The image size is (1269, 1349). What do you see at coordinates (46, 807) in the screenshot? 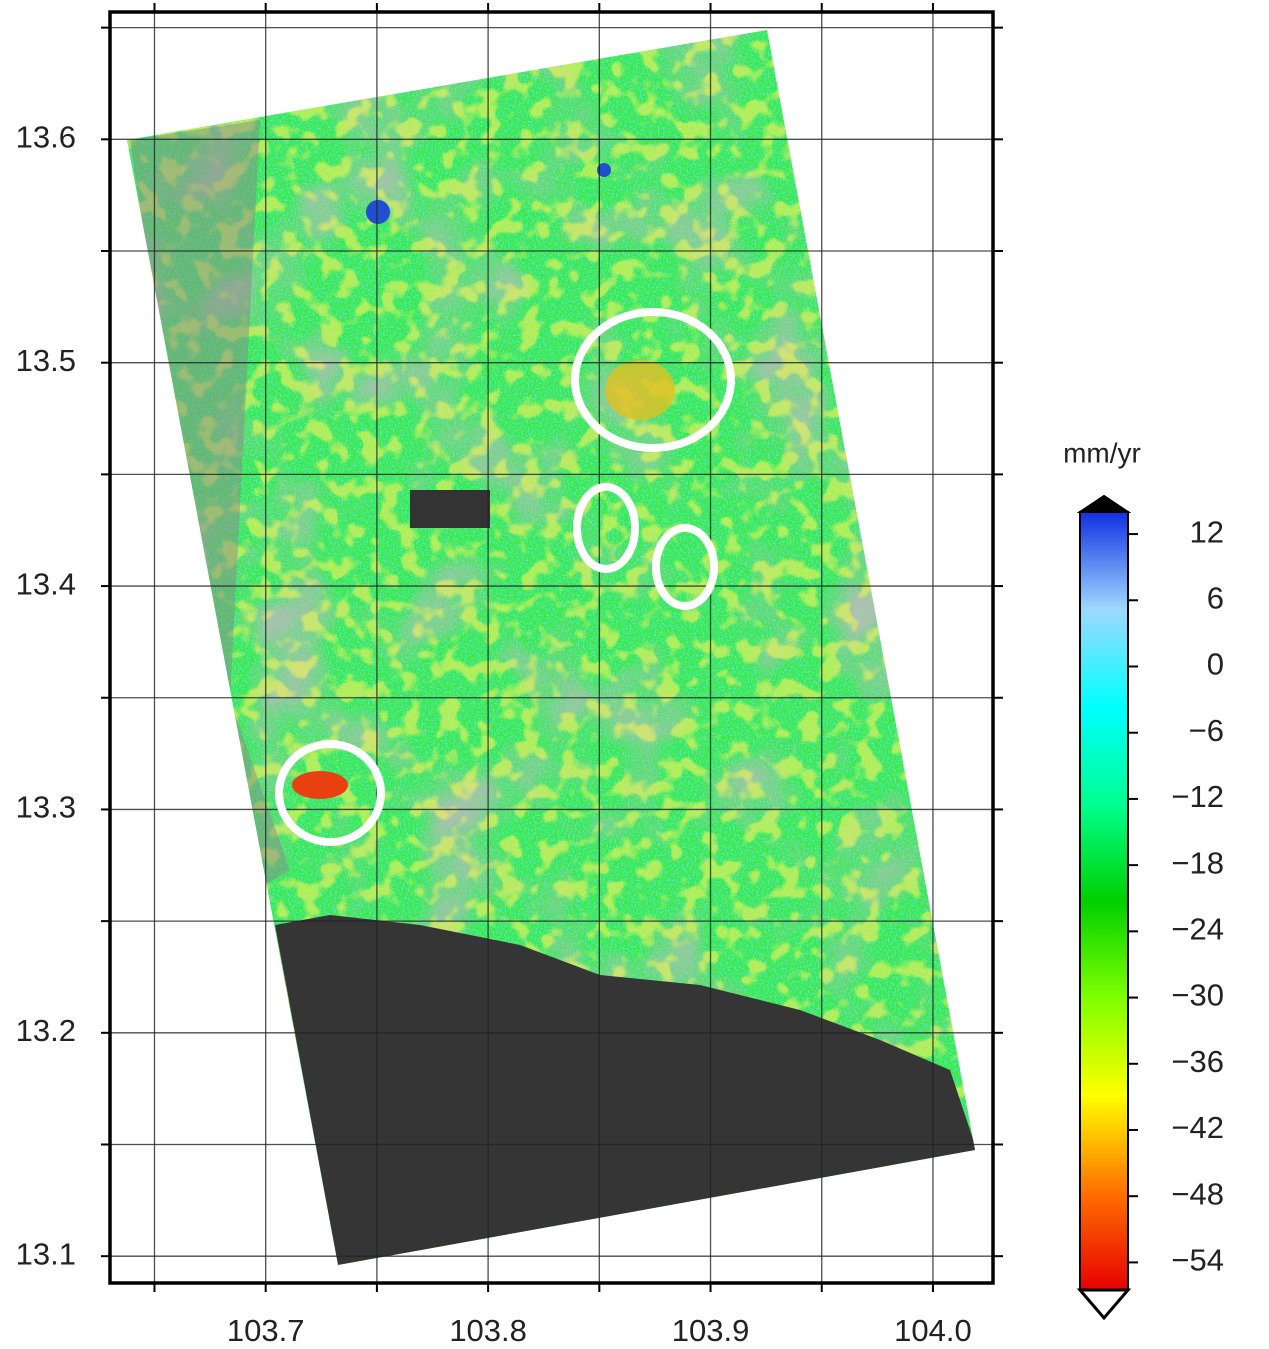
I see `y-tick-label: 13.3` at bounding box center [46, 807].